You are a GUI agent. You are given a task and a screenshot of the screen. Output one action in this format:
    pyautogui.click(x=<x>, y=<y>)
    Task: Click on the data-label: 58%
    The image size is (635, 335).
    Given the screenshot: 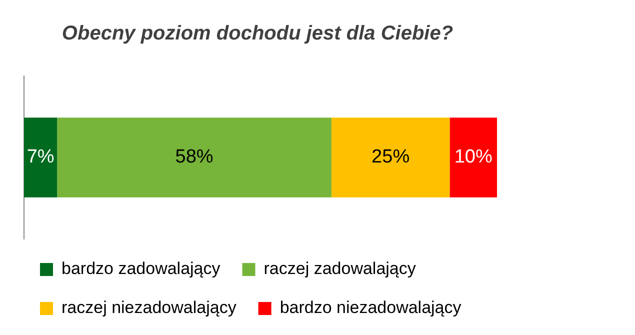 What is the action you would take?
    pyautogui.click(x=194, y=157)
    